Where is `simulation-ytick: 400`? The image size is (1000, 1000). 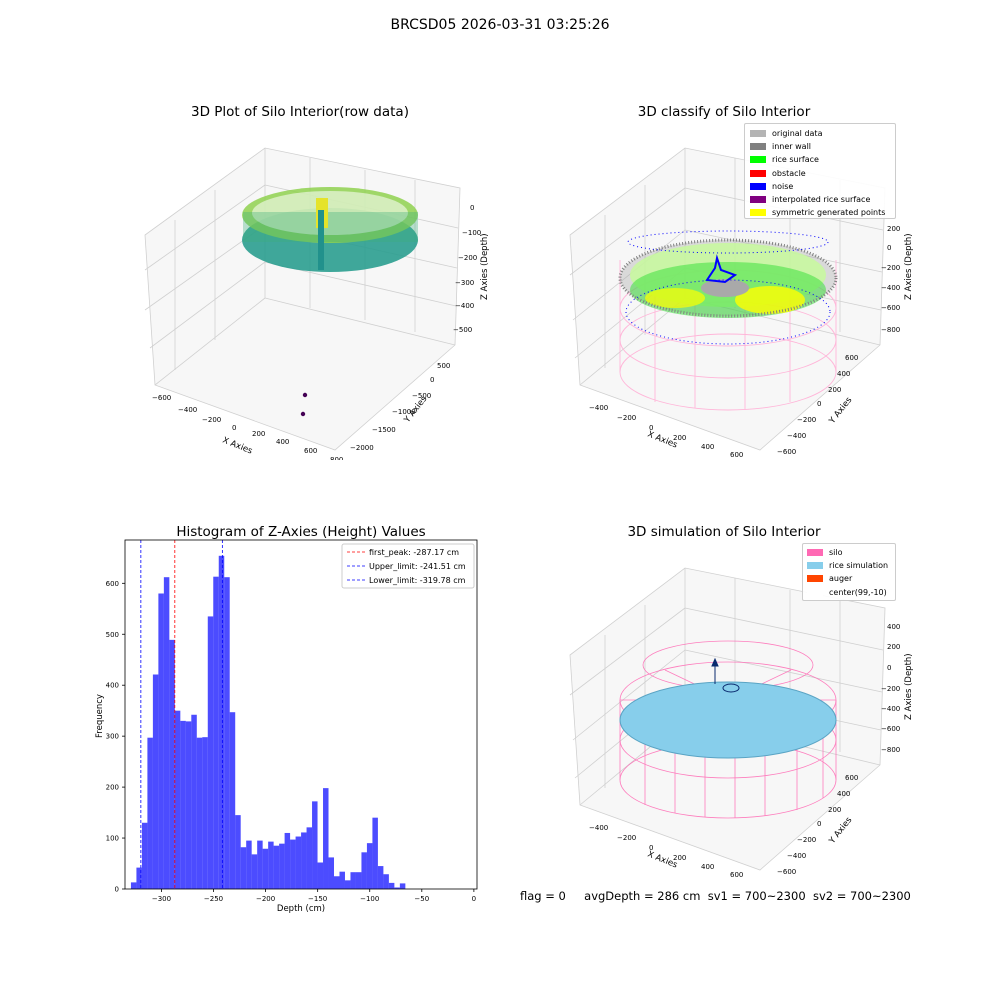
simulation-ytick: 400 is located at coordinates (843, 794).